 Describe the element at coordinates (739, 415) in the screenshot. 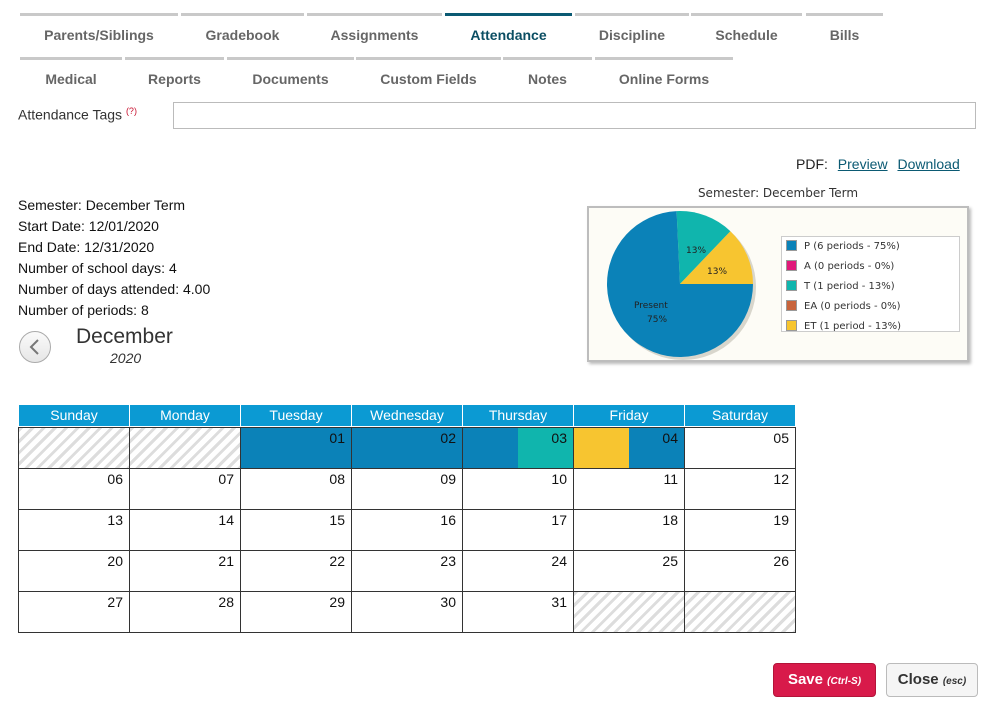

I see `weekday-saturday: Saturday` at that location.